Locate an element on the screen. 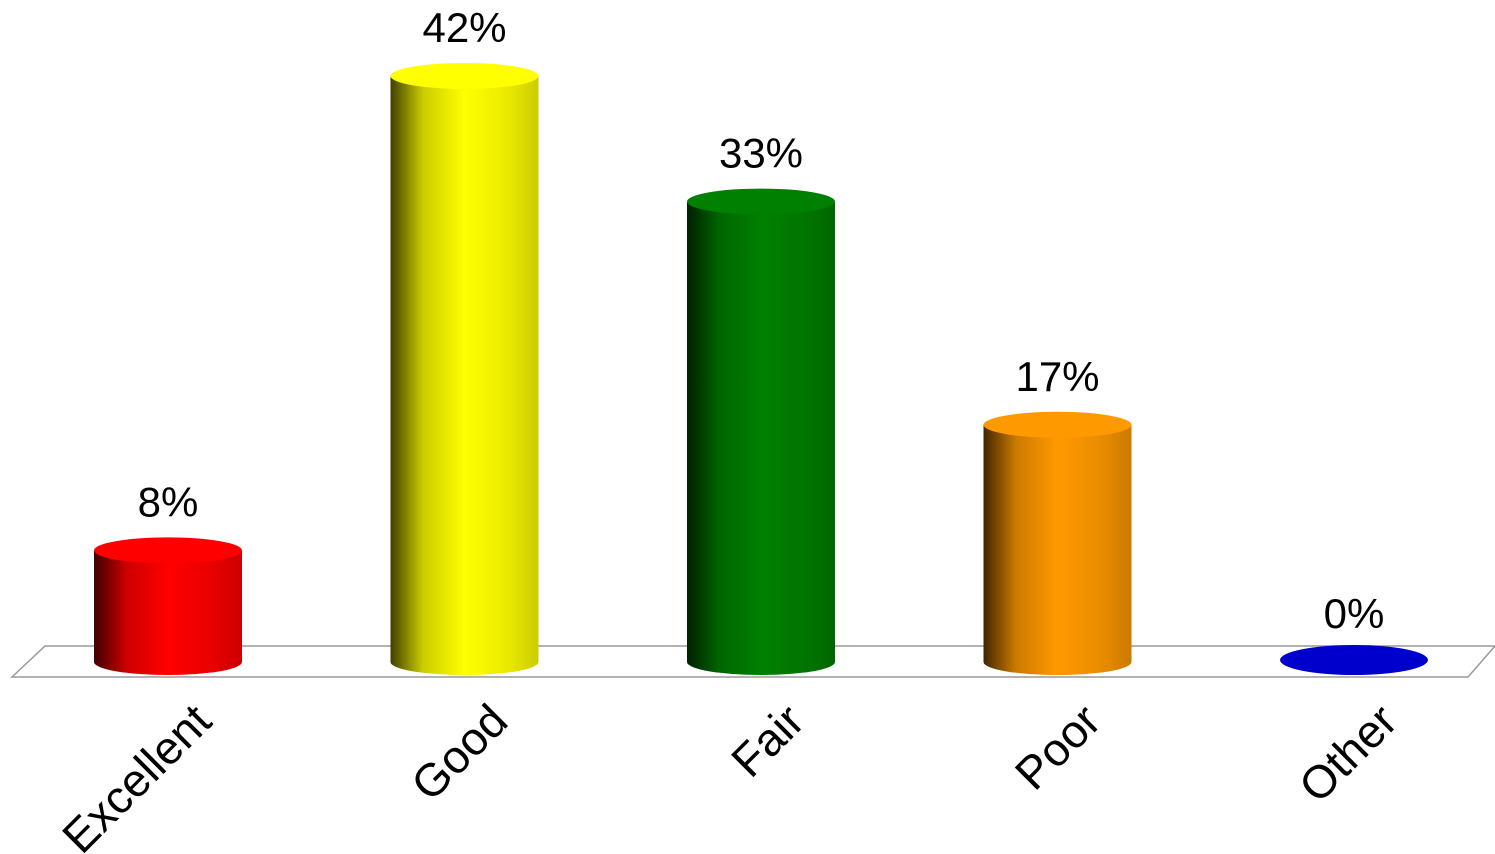  data-label-excellent: 8% is located at coordinates (168, 501).